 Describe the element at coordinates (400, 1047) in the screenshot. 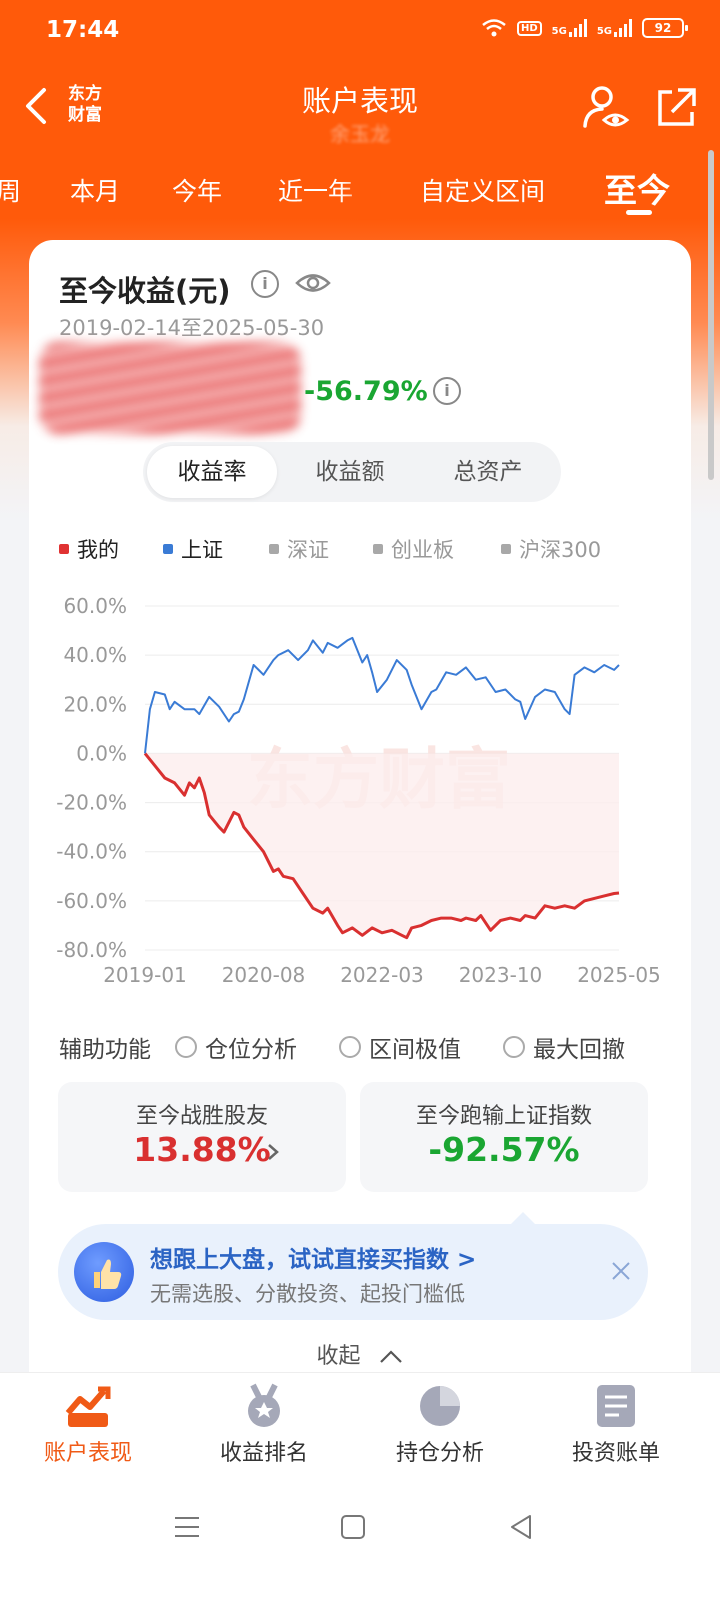

I see `range-extreme-option: 区间极值` at that location.